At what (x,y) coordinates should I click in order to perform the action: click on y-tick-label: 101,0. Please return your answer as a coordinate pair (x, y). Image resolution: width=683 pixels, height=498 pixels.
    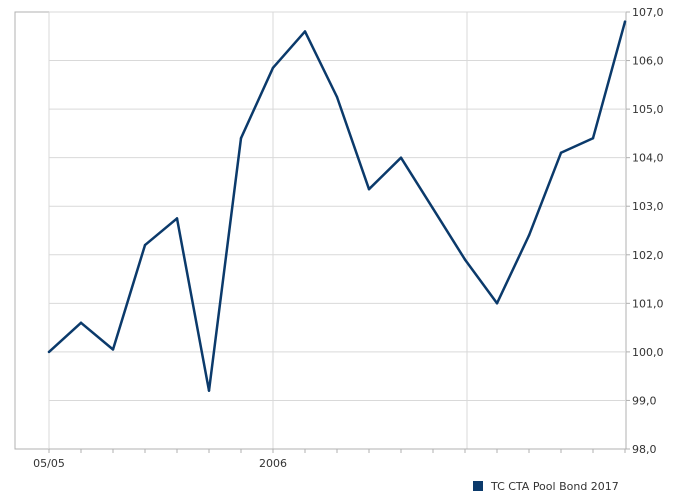
    Looking at the image, I should click on (648, 303).